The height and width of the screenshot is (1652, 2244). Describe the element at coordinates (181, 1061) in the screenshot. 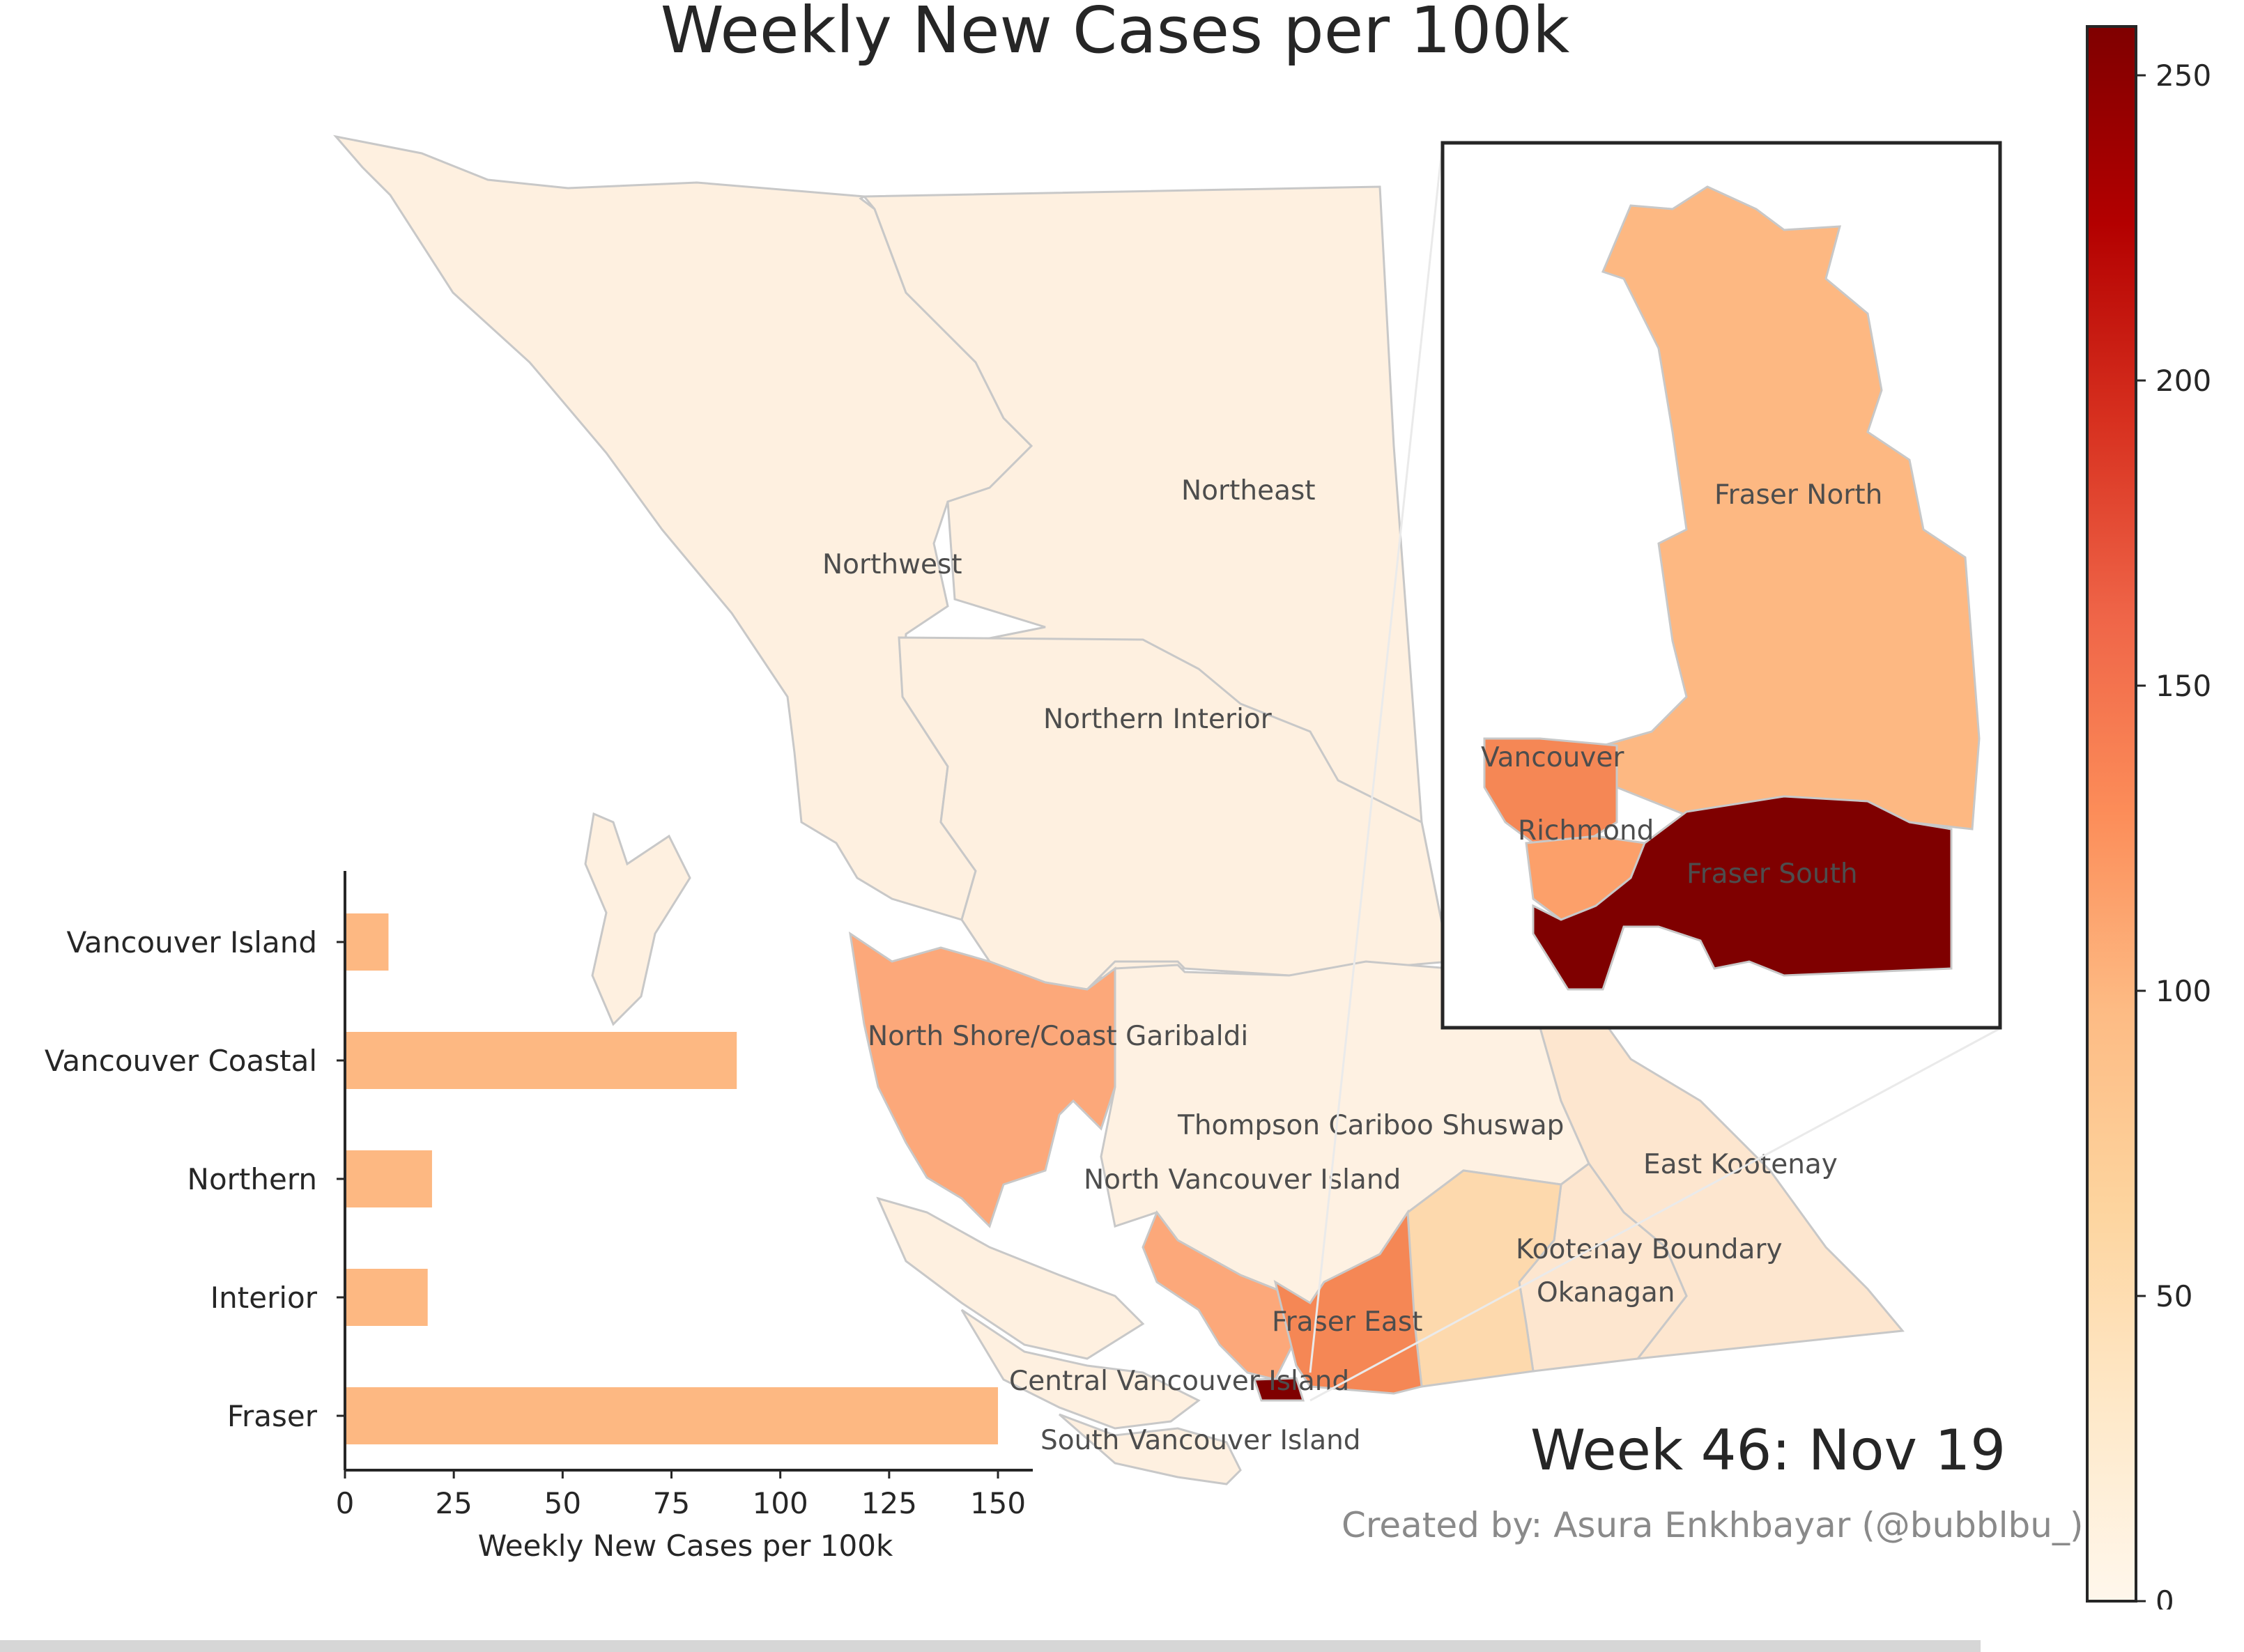

I see `bar-category-label: Vancouver Coastal` at that location.